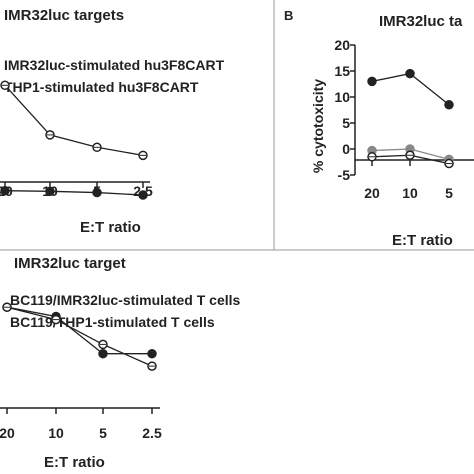 This screenshot has height=474, width=474. Describe the element at coordinates (346, 149) in the screenshot. I see `panel-b-y-tick-label: 0` at that location.